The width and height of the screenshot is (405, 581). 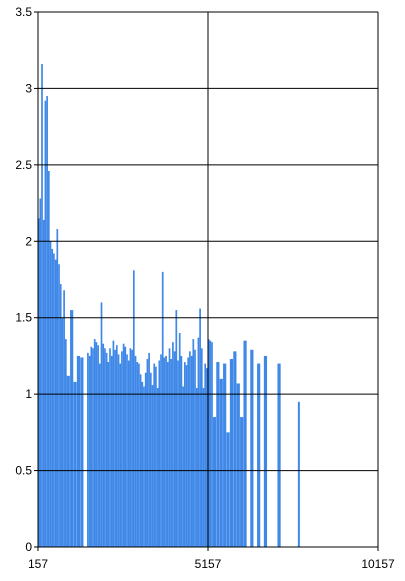 What do you see at coordinates (28, 241) in the screenshot?
I see `y-tick-label: 2` at bounding box center [28, 241].